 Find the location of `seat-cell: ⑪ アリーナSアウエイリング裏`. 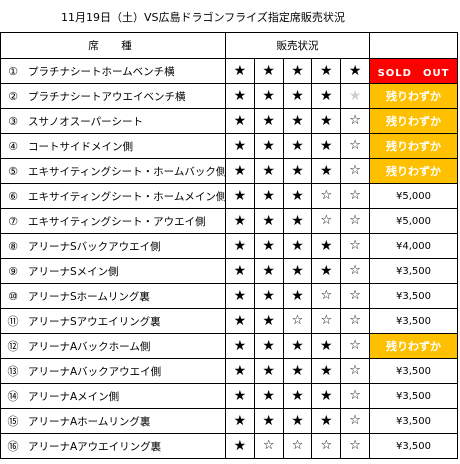

seat-cell: ⑪ アリーナSアウエイリング裏 is located at coordinates (113, 321).